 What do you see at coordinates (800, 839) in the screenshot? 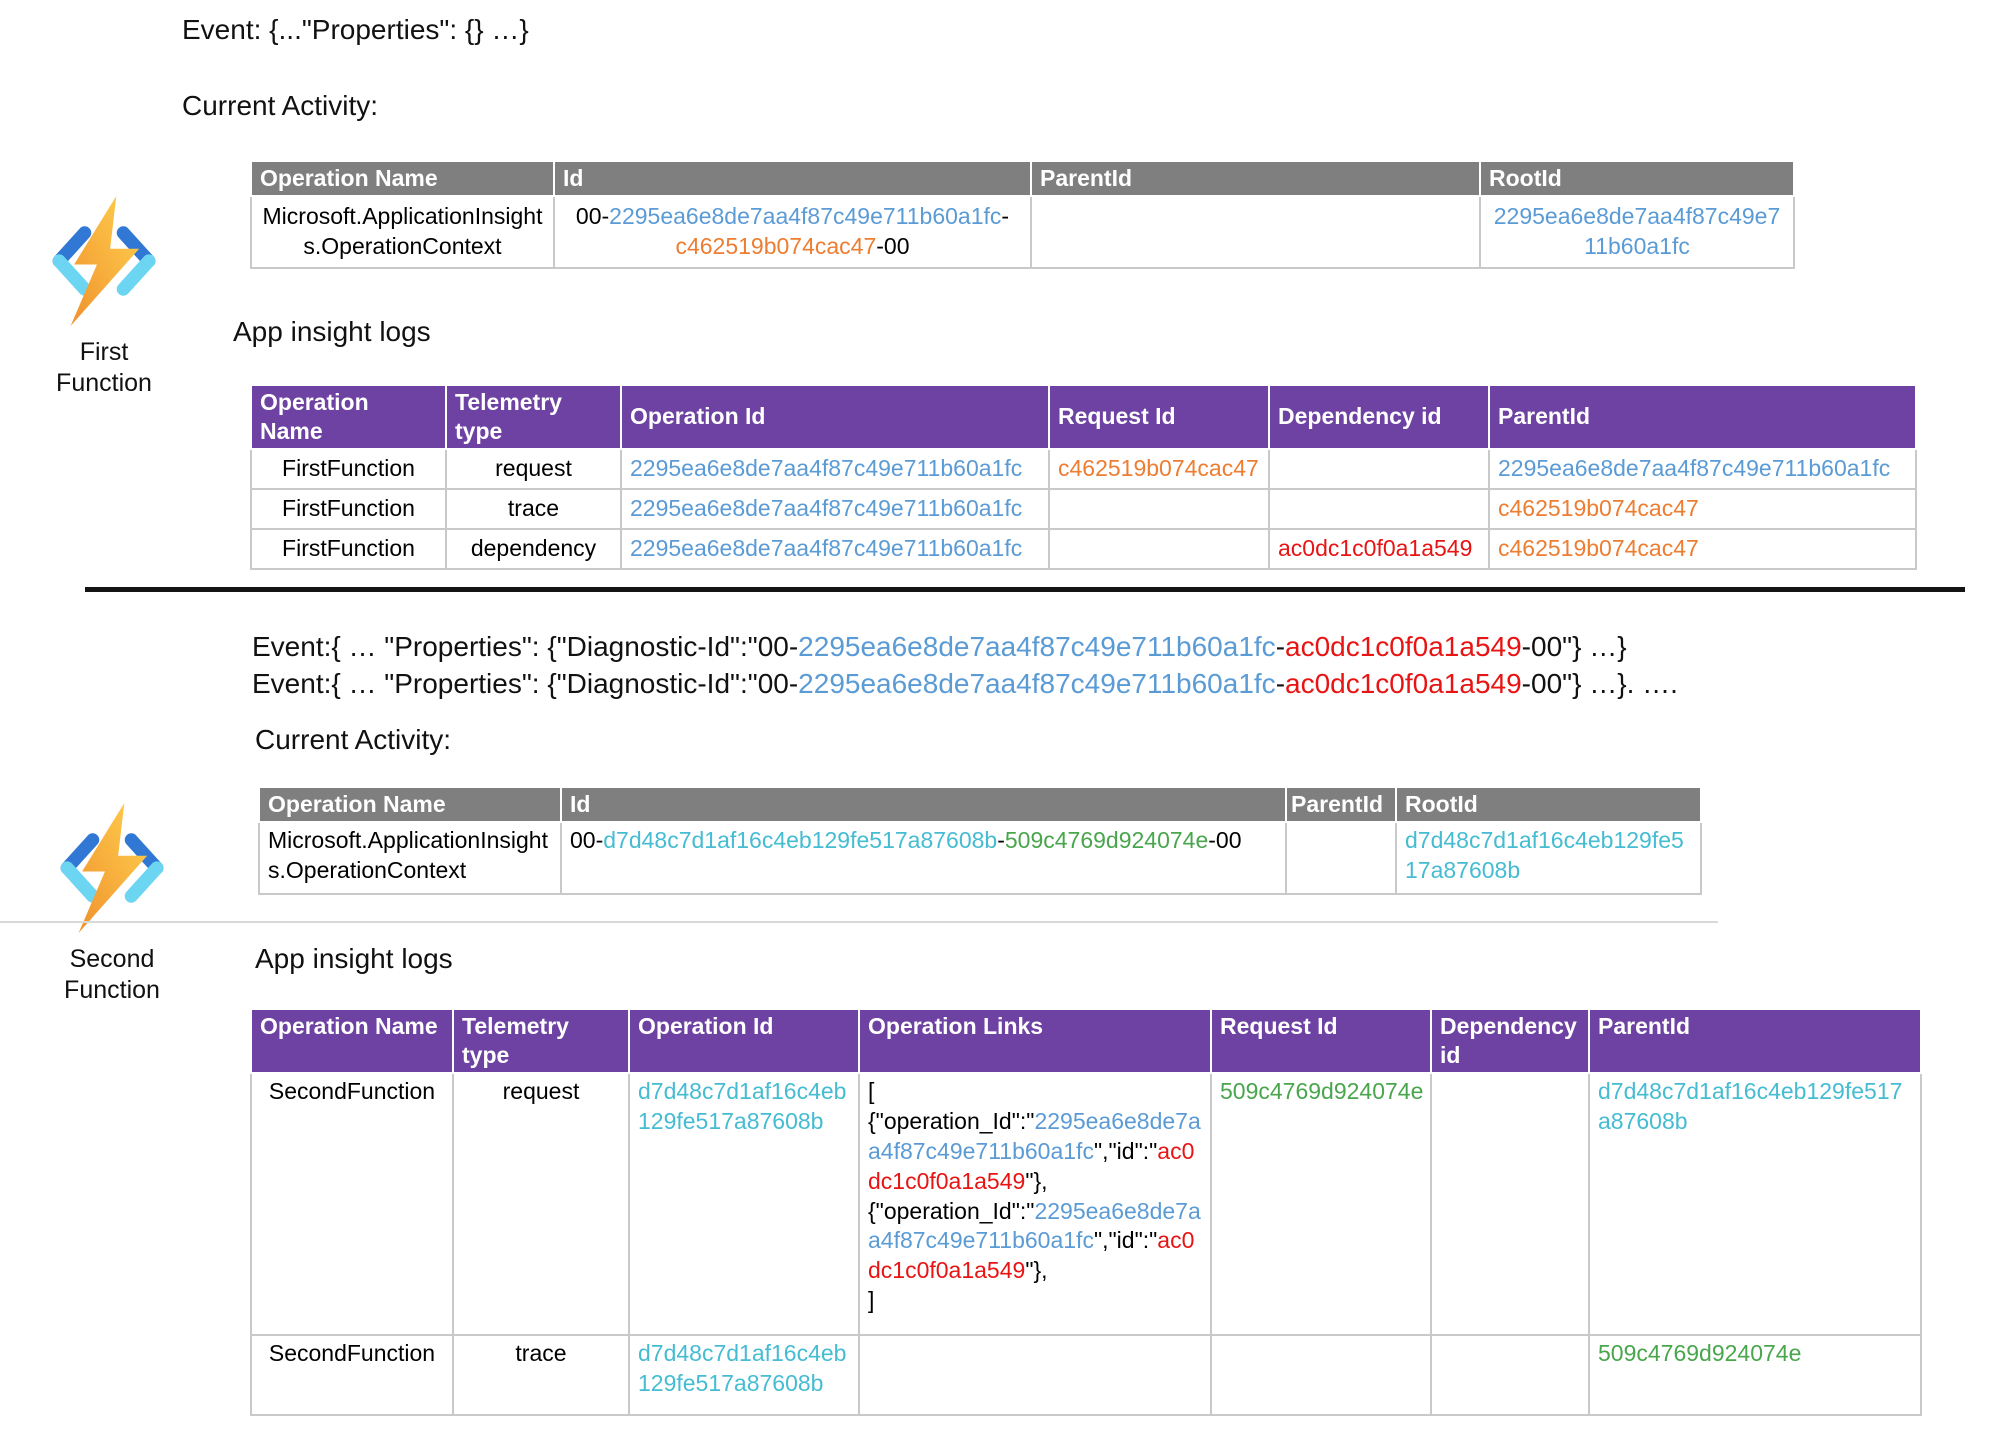
I see `trace-id: d7d48c7d1af16c4eb129fe517a87608b` at bounding box center [800, 839].